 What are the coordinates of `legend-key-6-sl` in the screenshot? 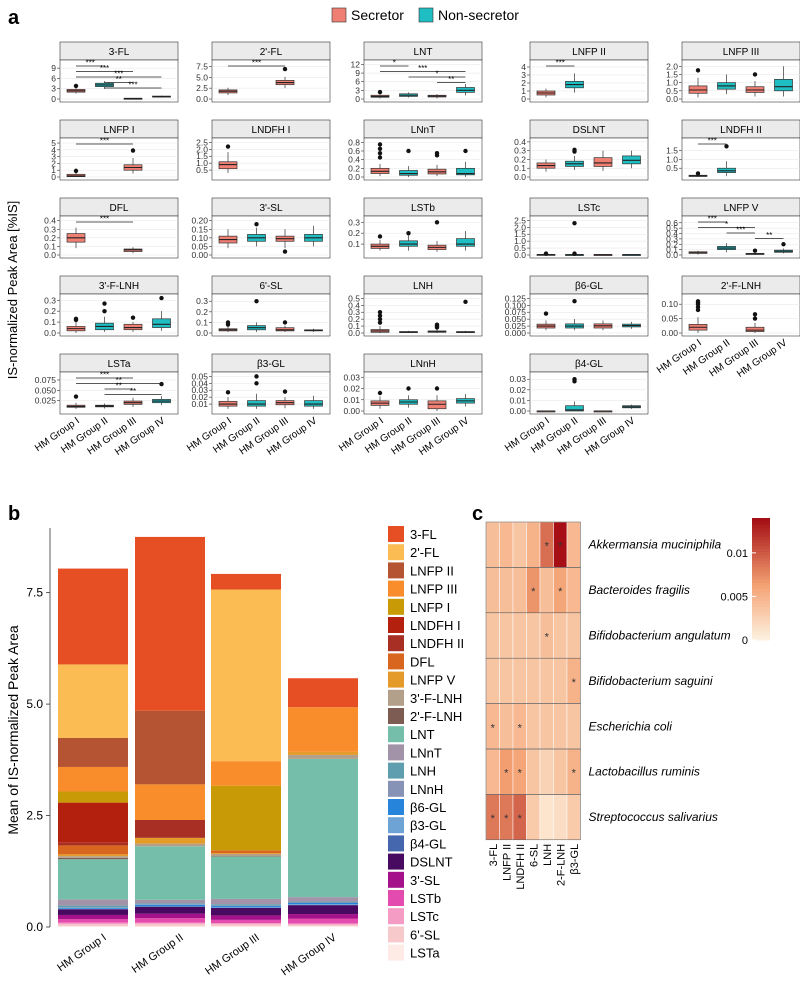 It's located at (396, 934).